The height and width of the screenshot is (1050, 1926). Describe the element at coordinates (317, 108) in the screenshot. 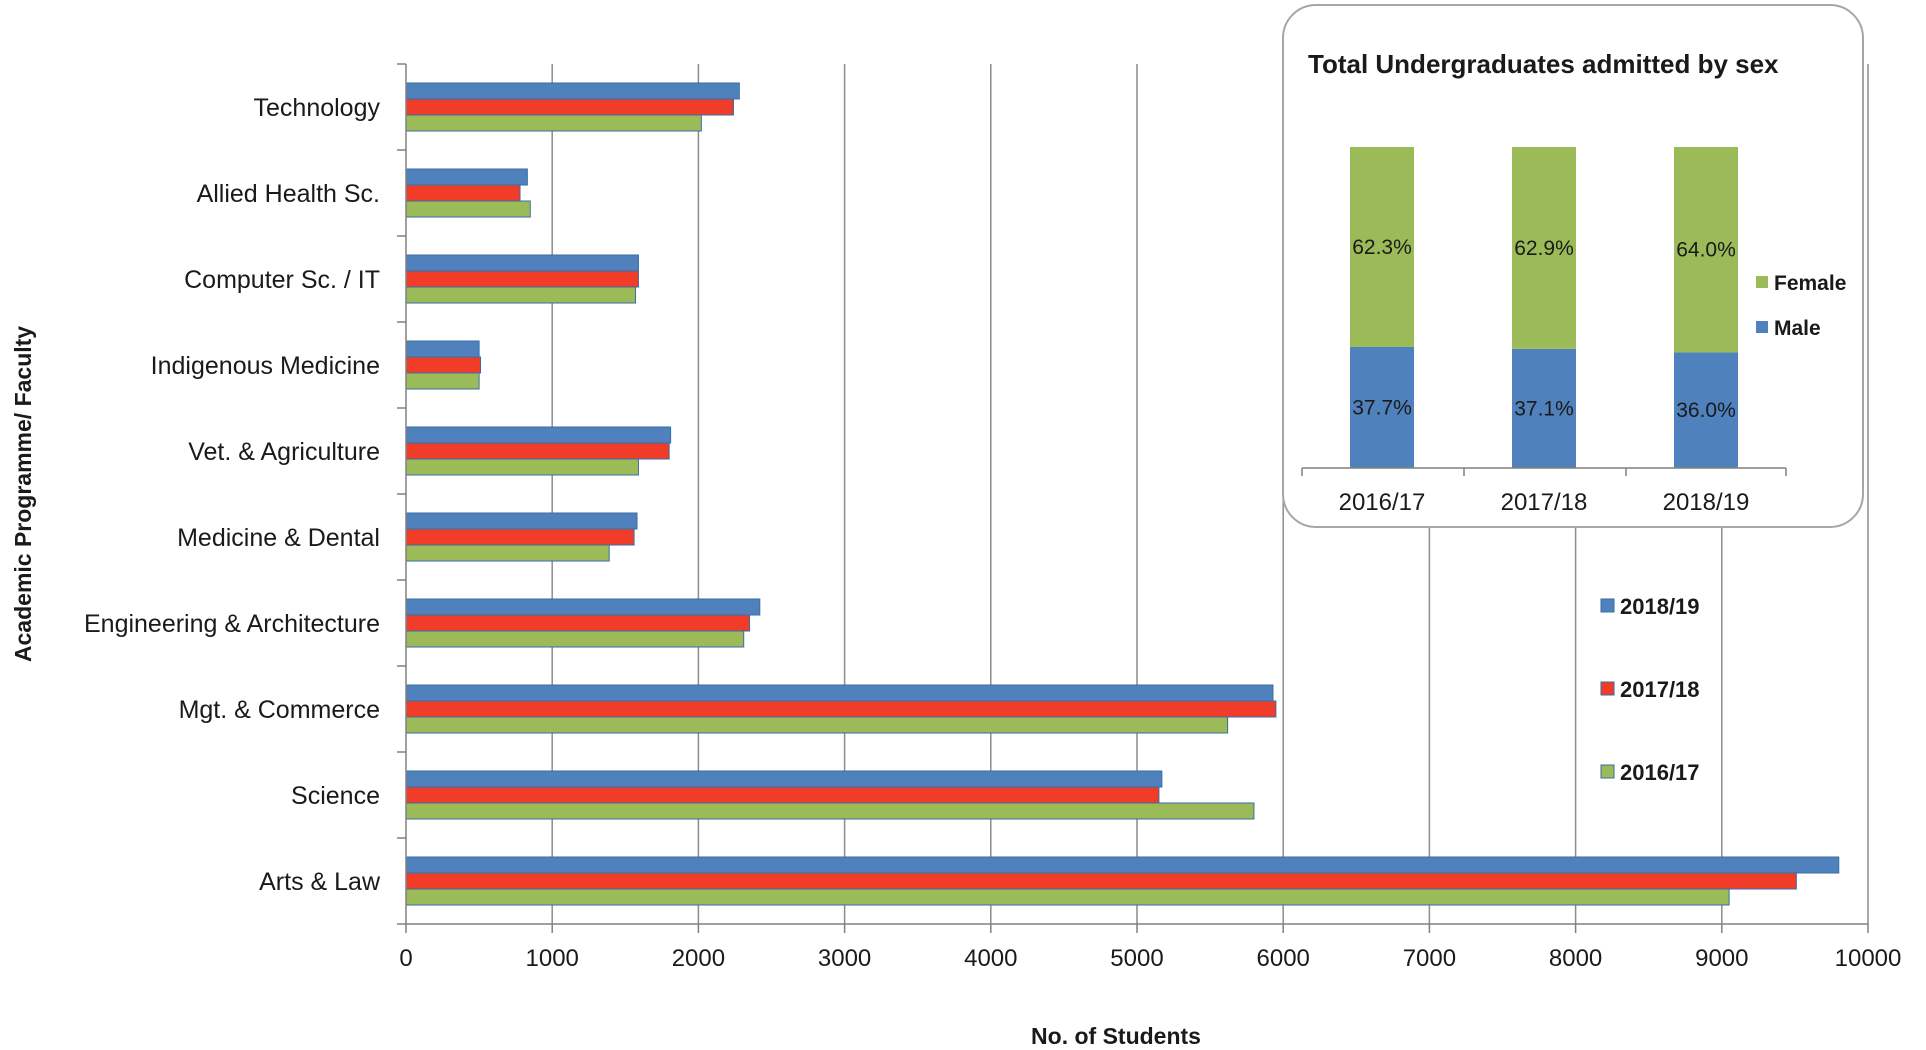

I see `category-label: Technology` at that location.